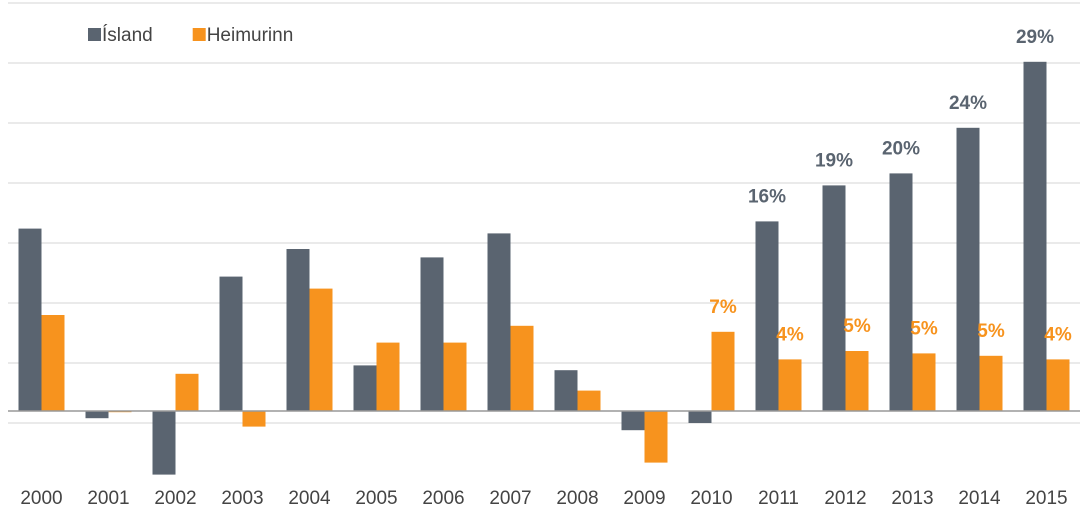  What do you see at coordinates (644, 498) in the screenshot?
I see `x-tick-label: 2009` at bounding box center [644, 498].